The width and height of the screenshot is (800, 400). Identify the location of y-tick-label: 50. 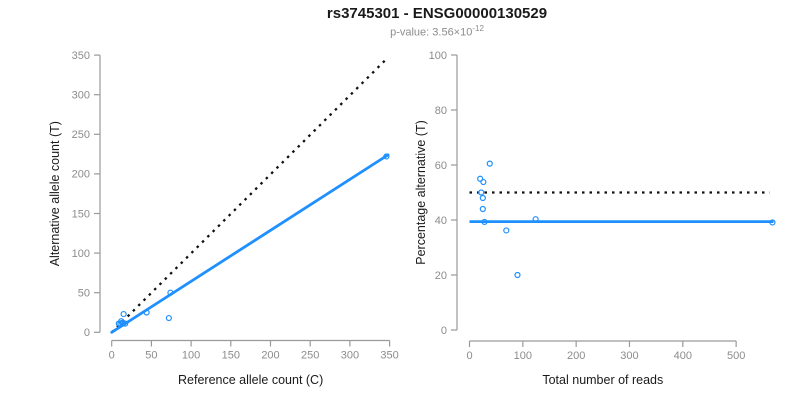
(84, 294).